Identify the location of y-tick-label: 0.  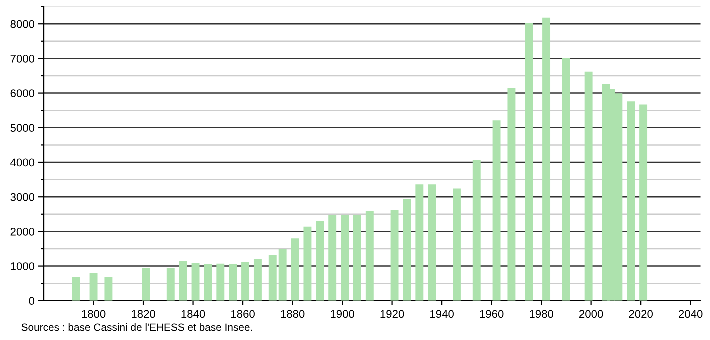
(32, 301).